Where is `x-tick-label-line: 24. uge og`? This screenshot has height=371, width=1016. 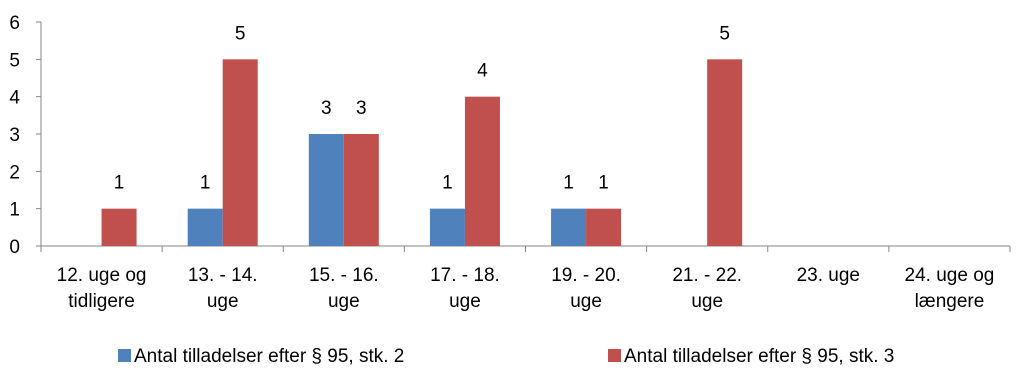
x-tick-label-line: 24. uge og is located at coordinates (950, 275).